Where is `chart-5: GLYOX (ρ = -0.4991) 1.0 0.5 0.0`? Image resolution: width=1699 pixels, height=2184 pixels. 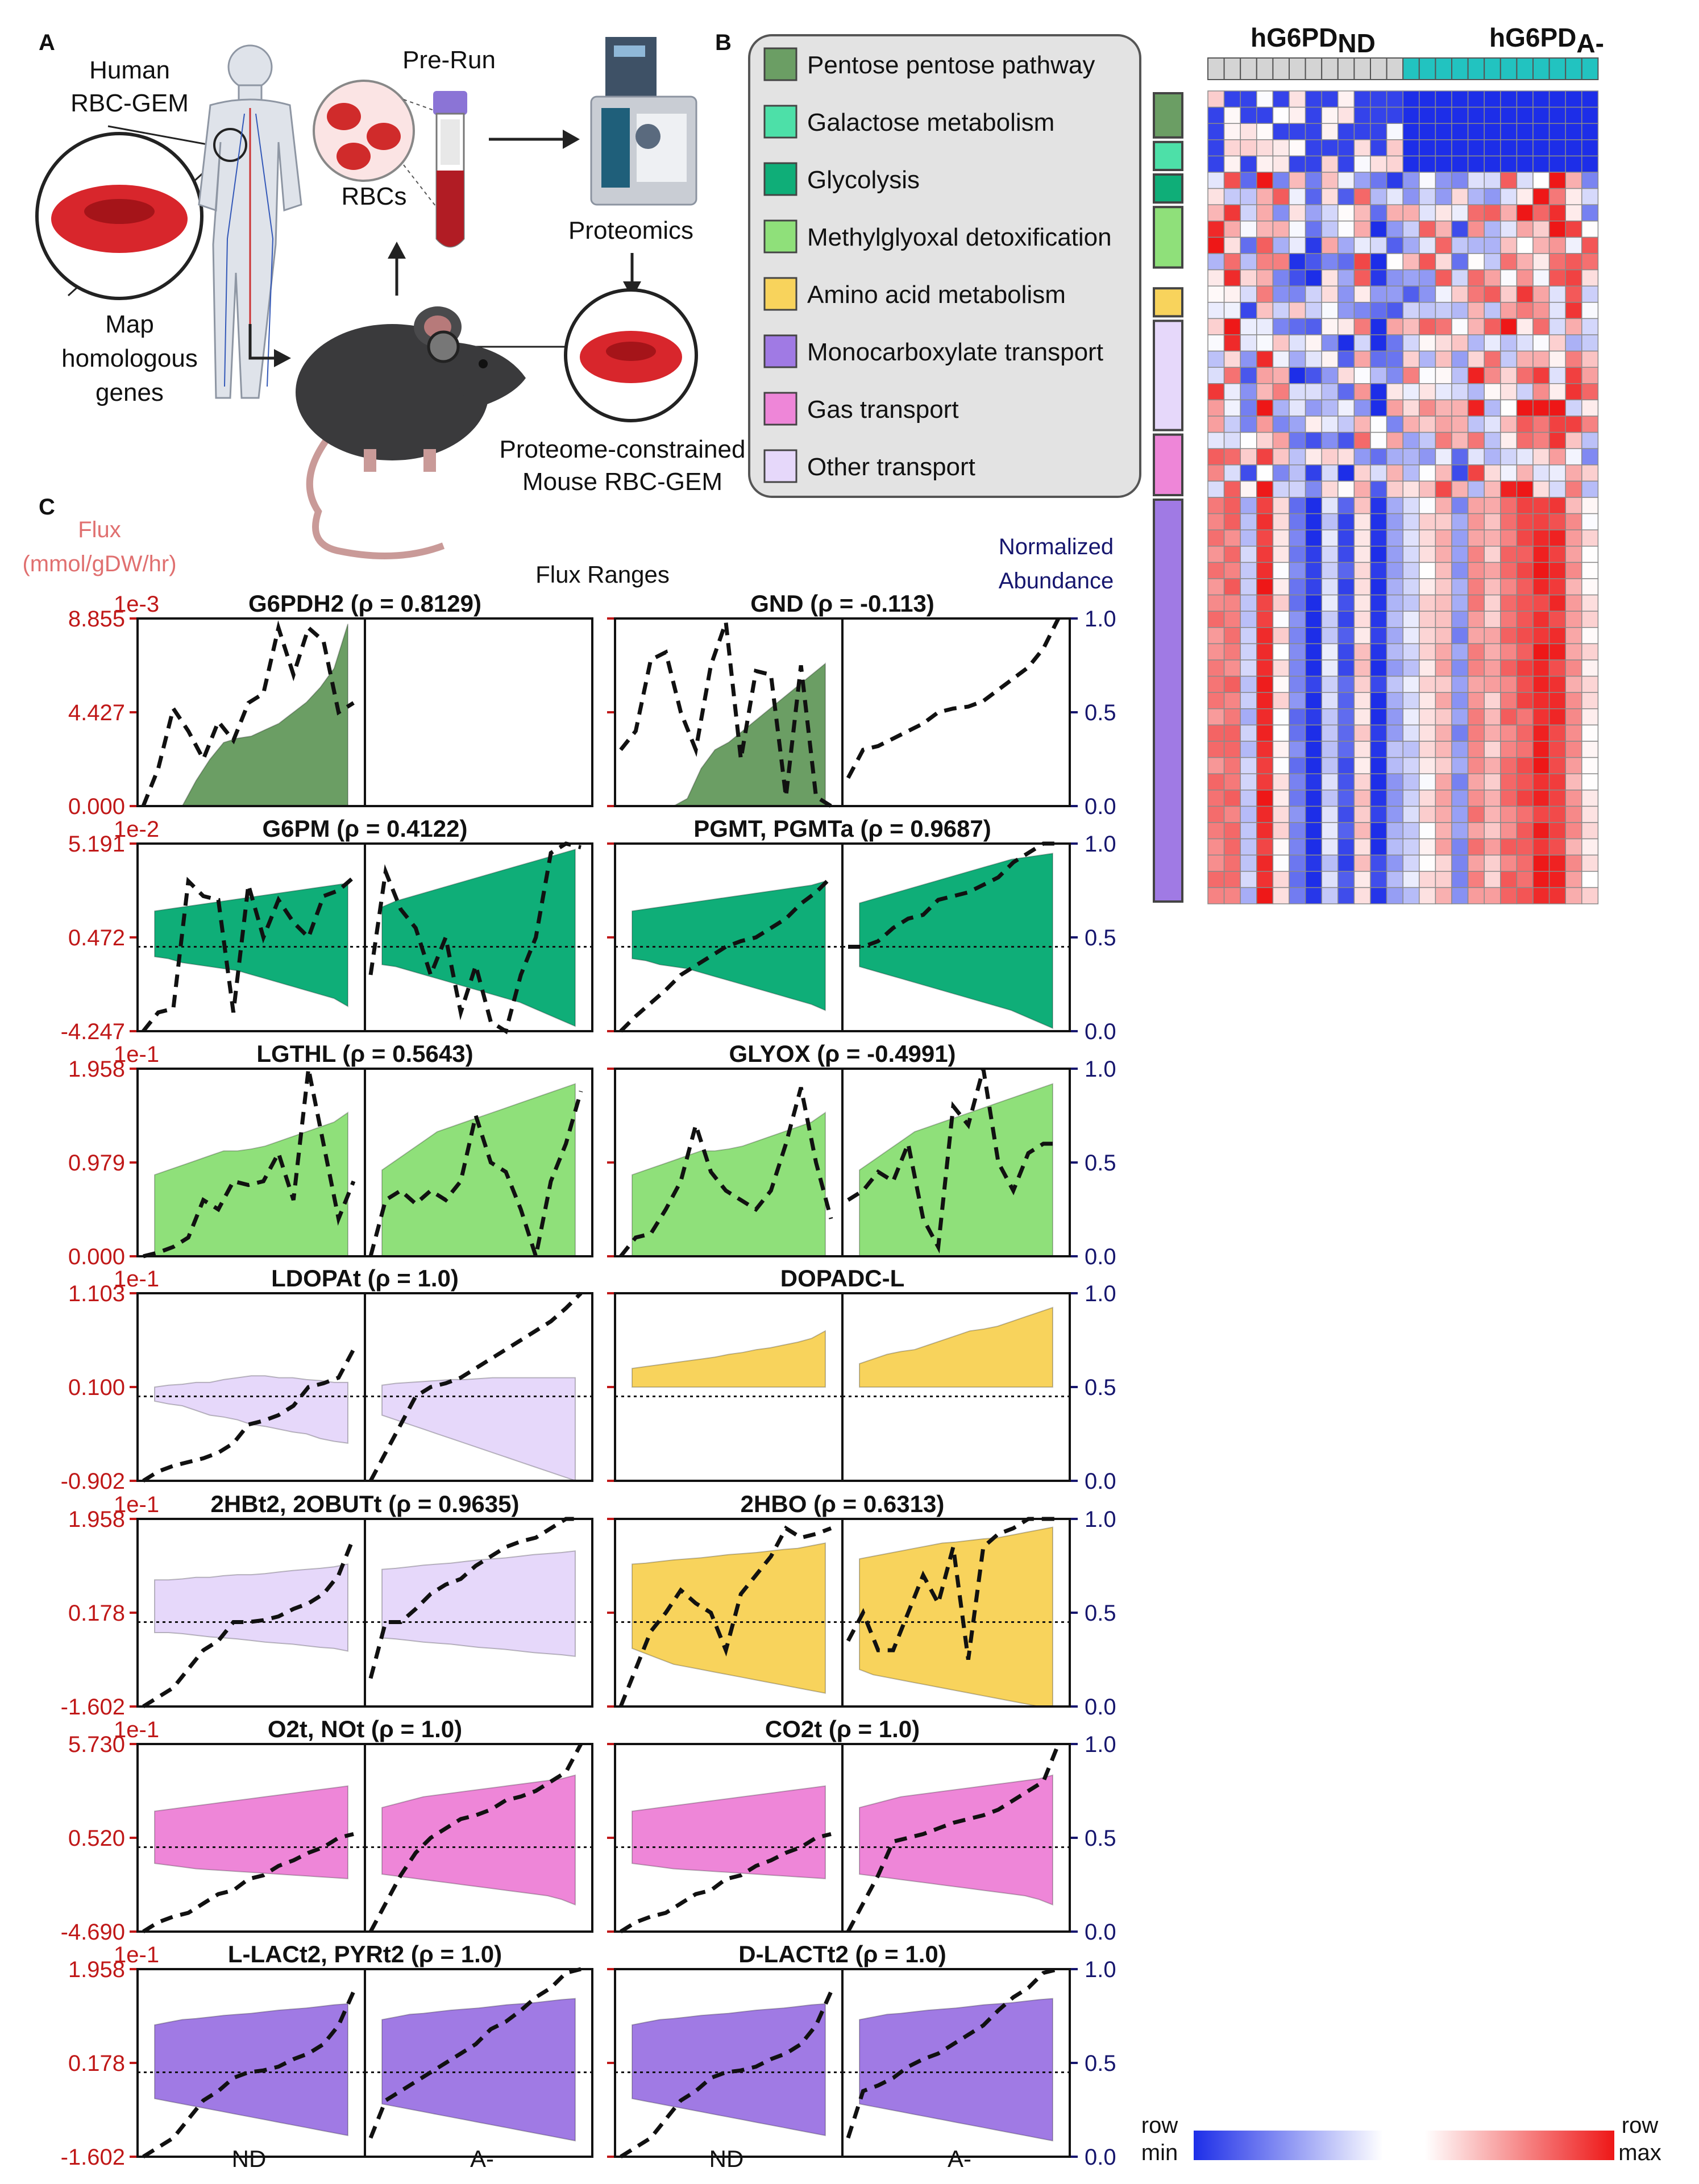 chart-5: GLYOX (ρ = -0.4991) 1.0 0.5 0.0 is located at coordinates (861, 1154).